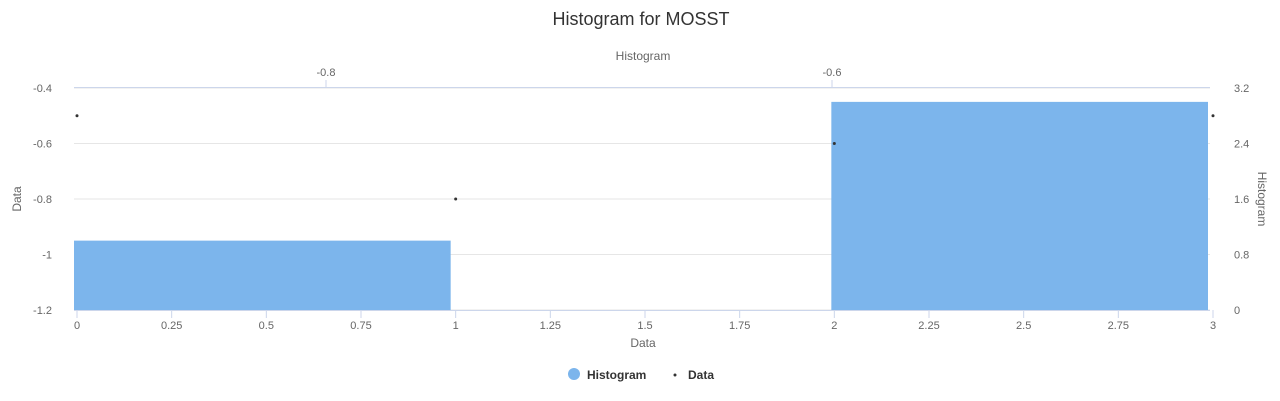  What do you see at coordinates (1118, 326) in the screenshot?
I see `x-tick-label: 2.75` at bounding box center [1118, 326].